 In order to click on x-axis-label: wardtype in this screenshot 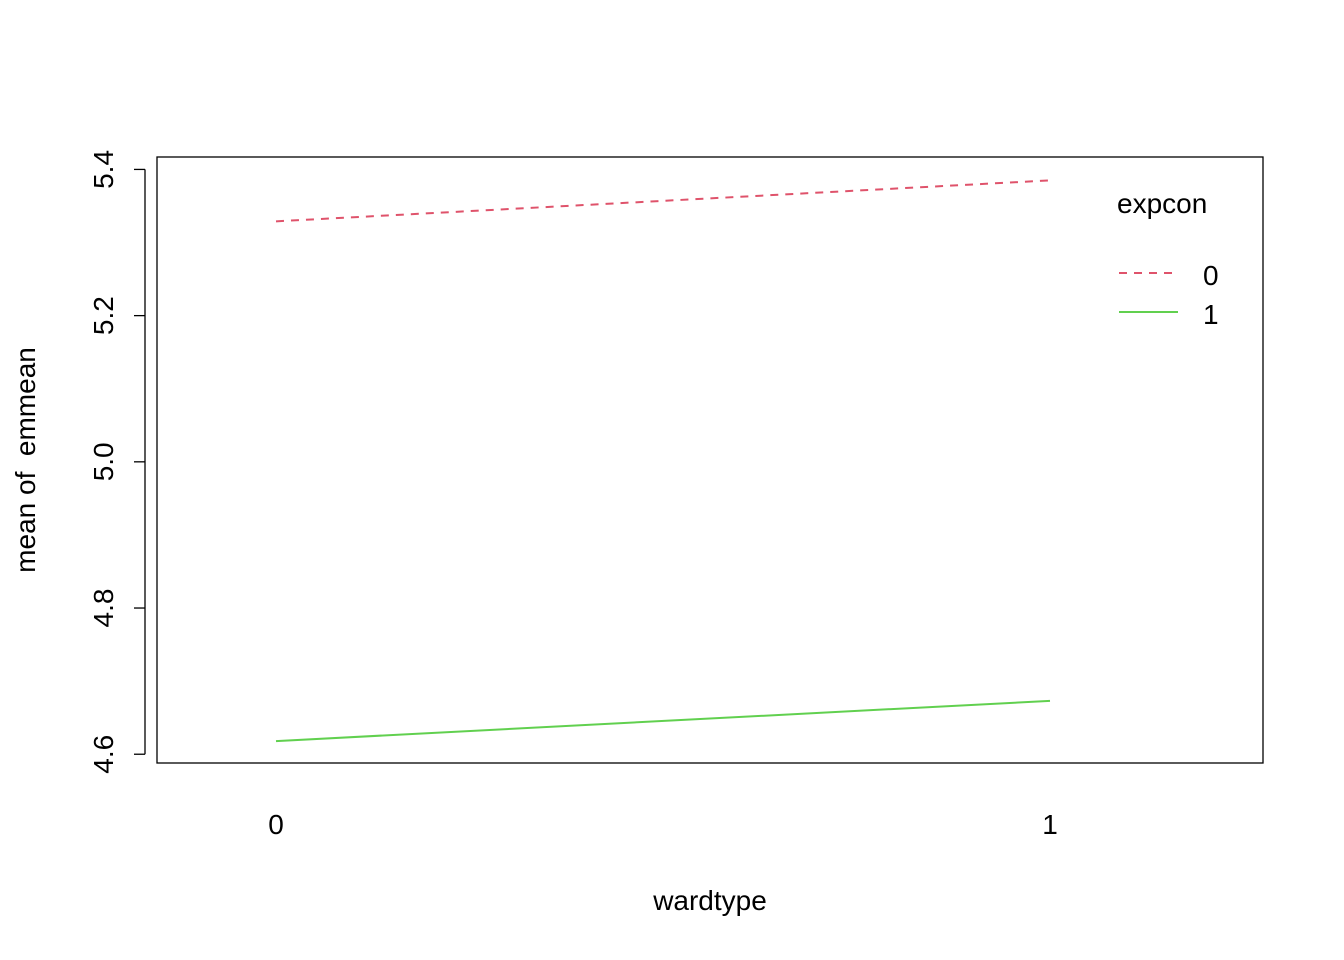, I will do `click(709, 900)`.